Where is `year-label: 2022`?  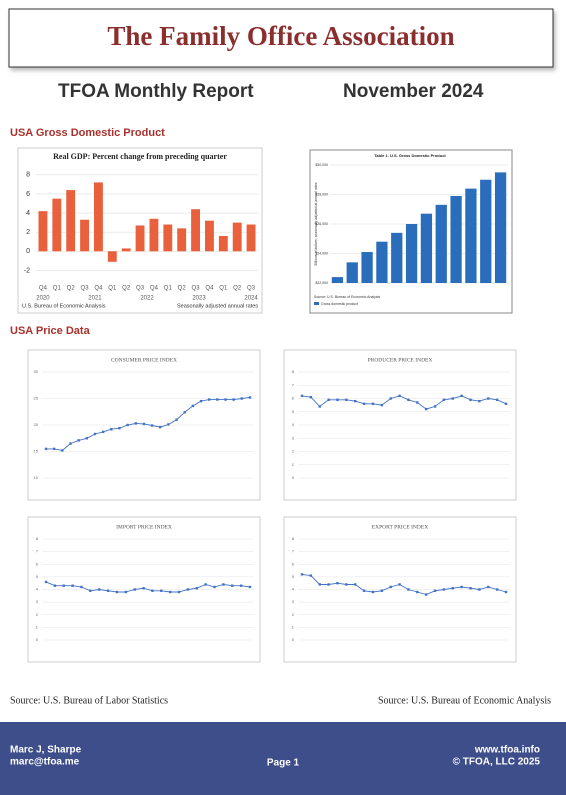
year-label: 2022 is located at coordinates (147, 299).